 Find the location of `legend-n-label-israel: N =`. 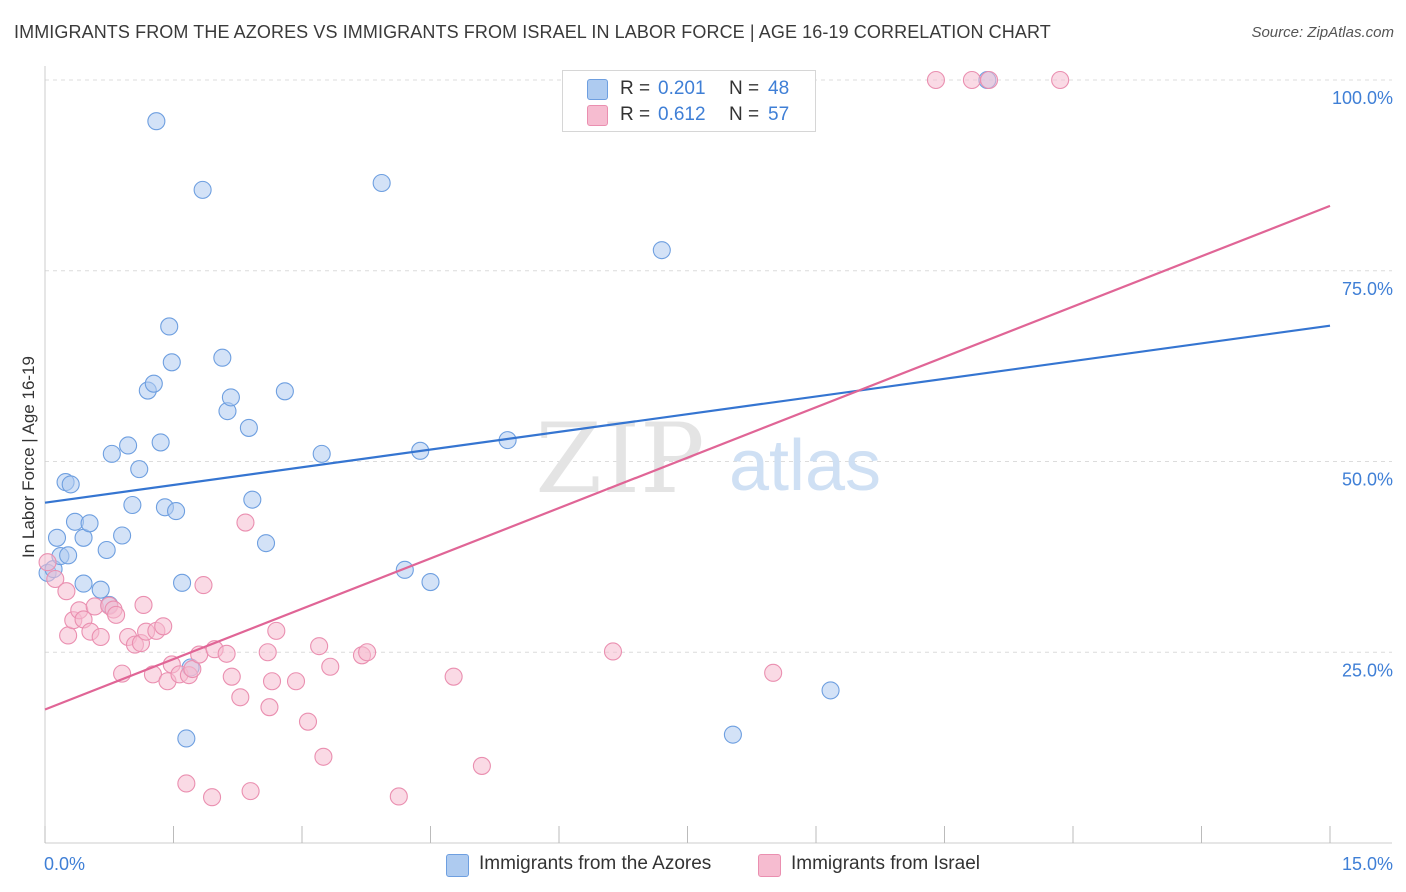

legend-n-label-israel: N = is located at coordinates (744, 114).